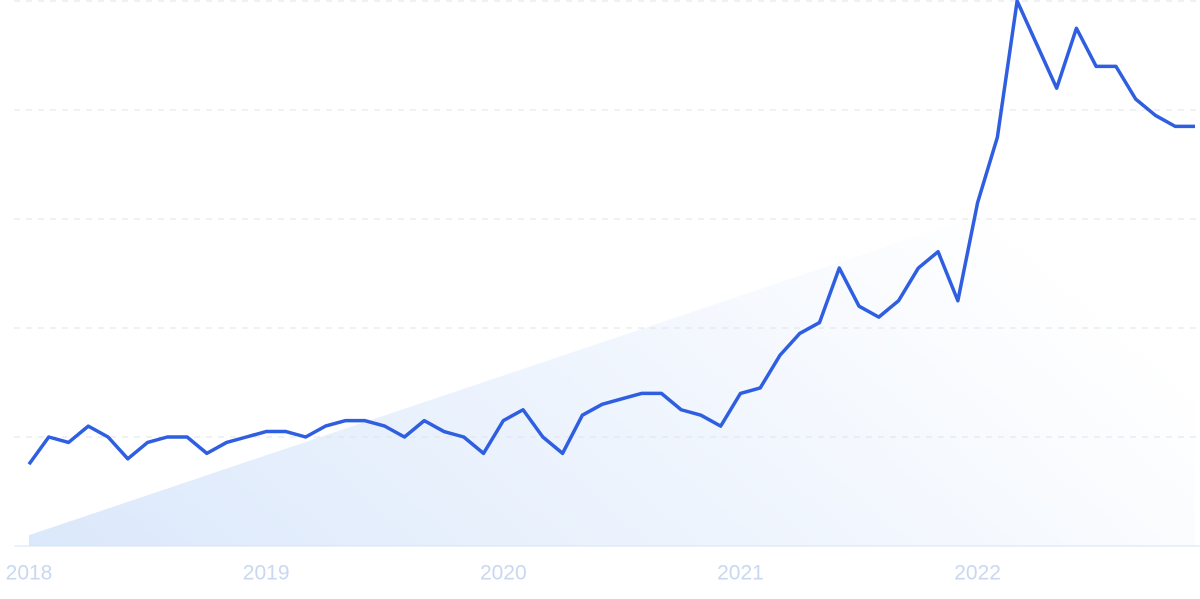 This screenshot has height=599, width=1200. Describe the element at coordinates (503, 573) in the screenshot. I see `x-tick-label: 2020` at that location.